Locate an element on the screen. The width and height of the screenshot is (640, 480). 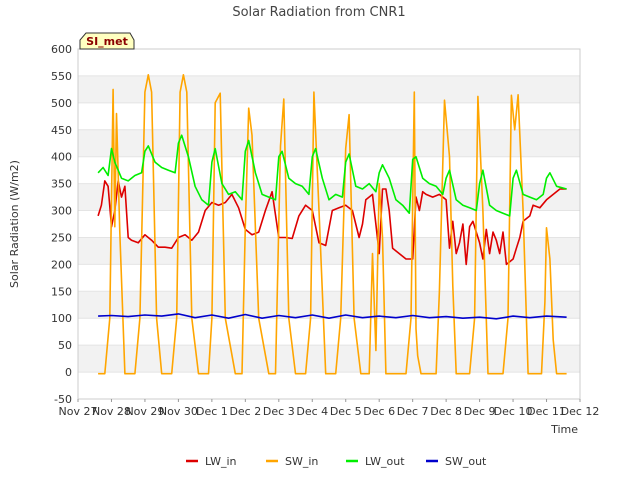
y-tick-label: 50 is located at coordinates (65, 345).